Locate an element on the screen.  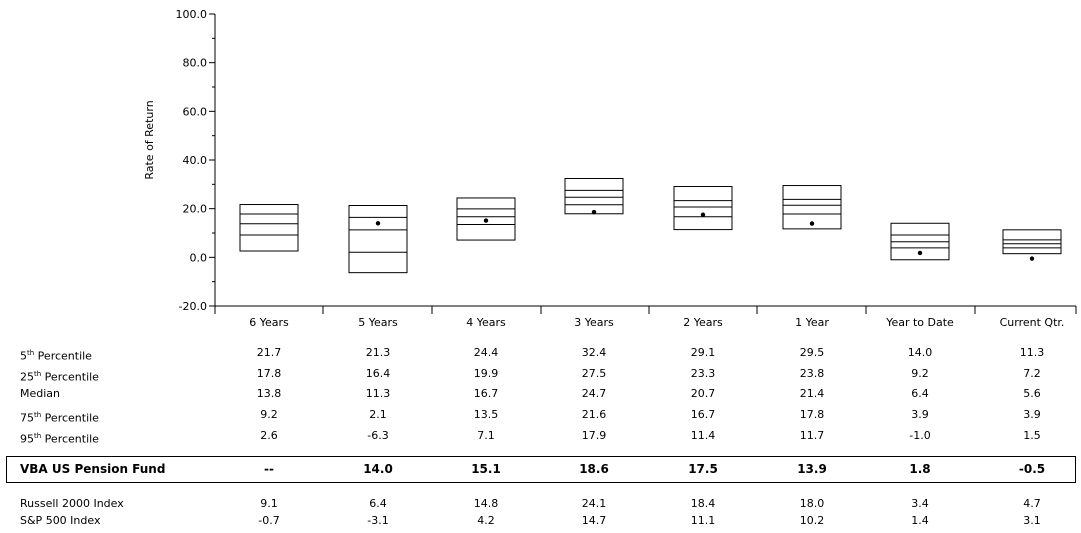
table-cell: 9.1 is located at coordinates (269, 503).